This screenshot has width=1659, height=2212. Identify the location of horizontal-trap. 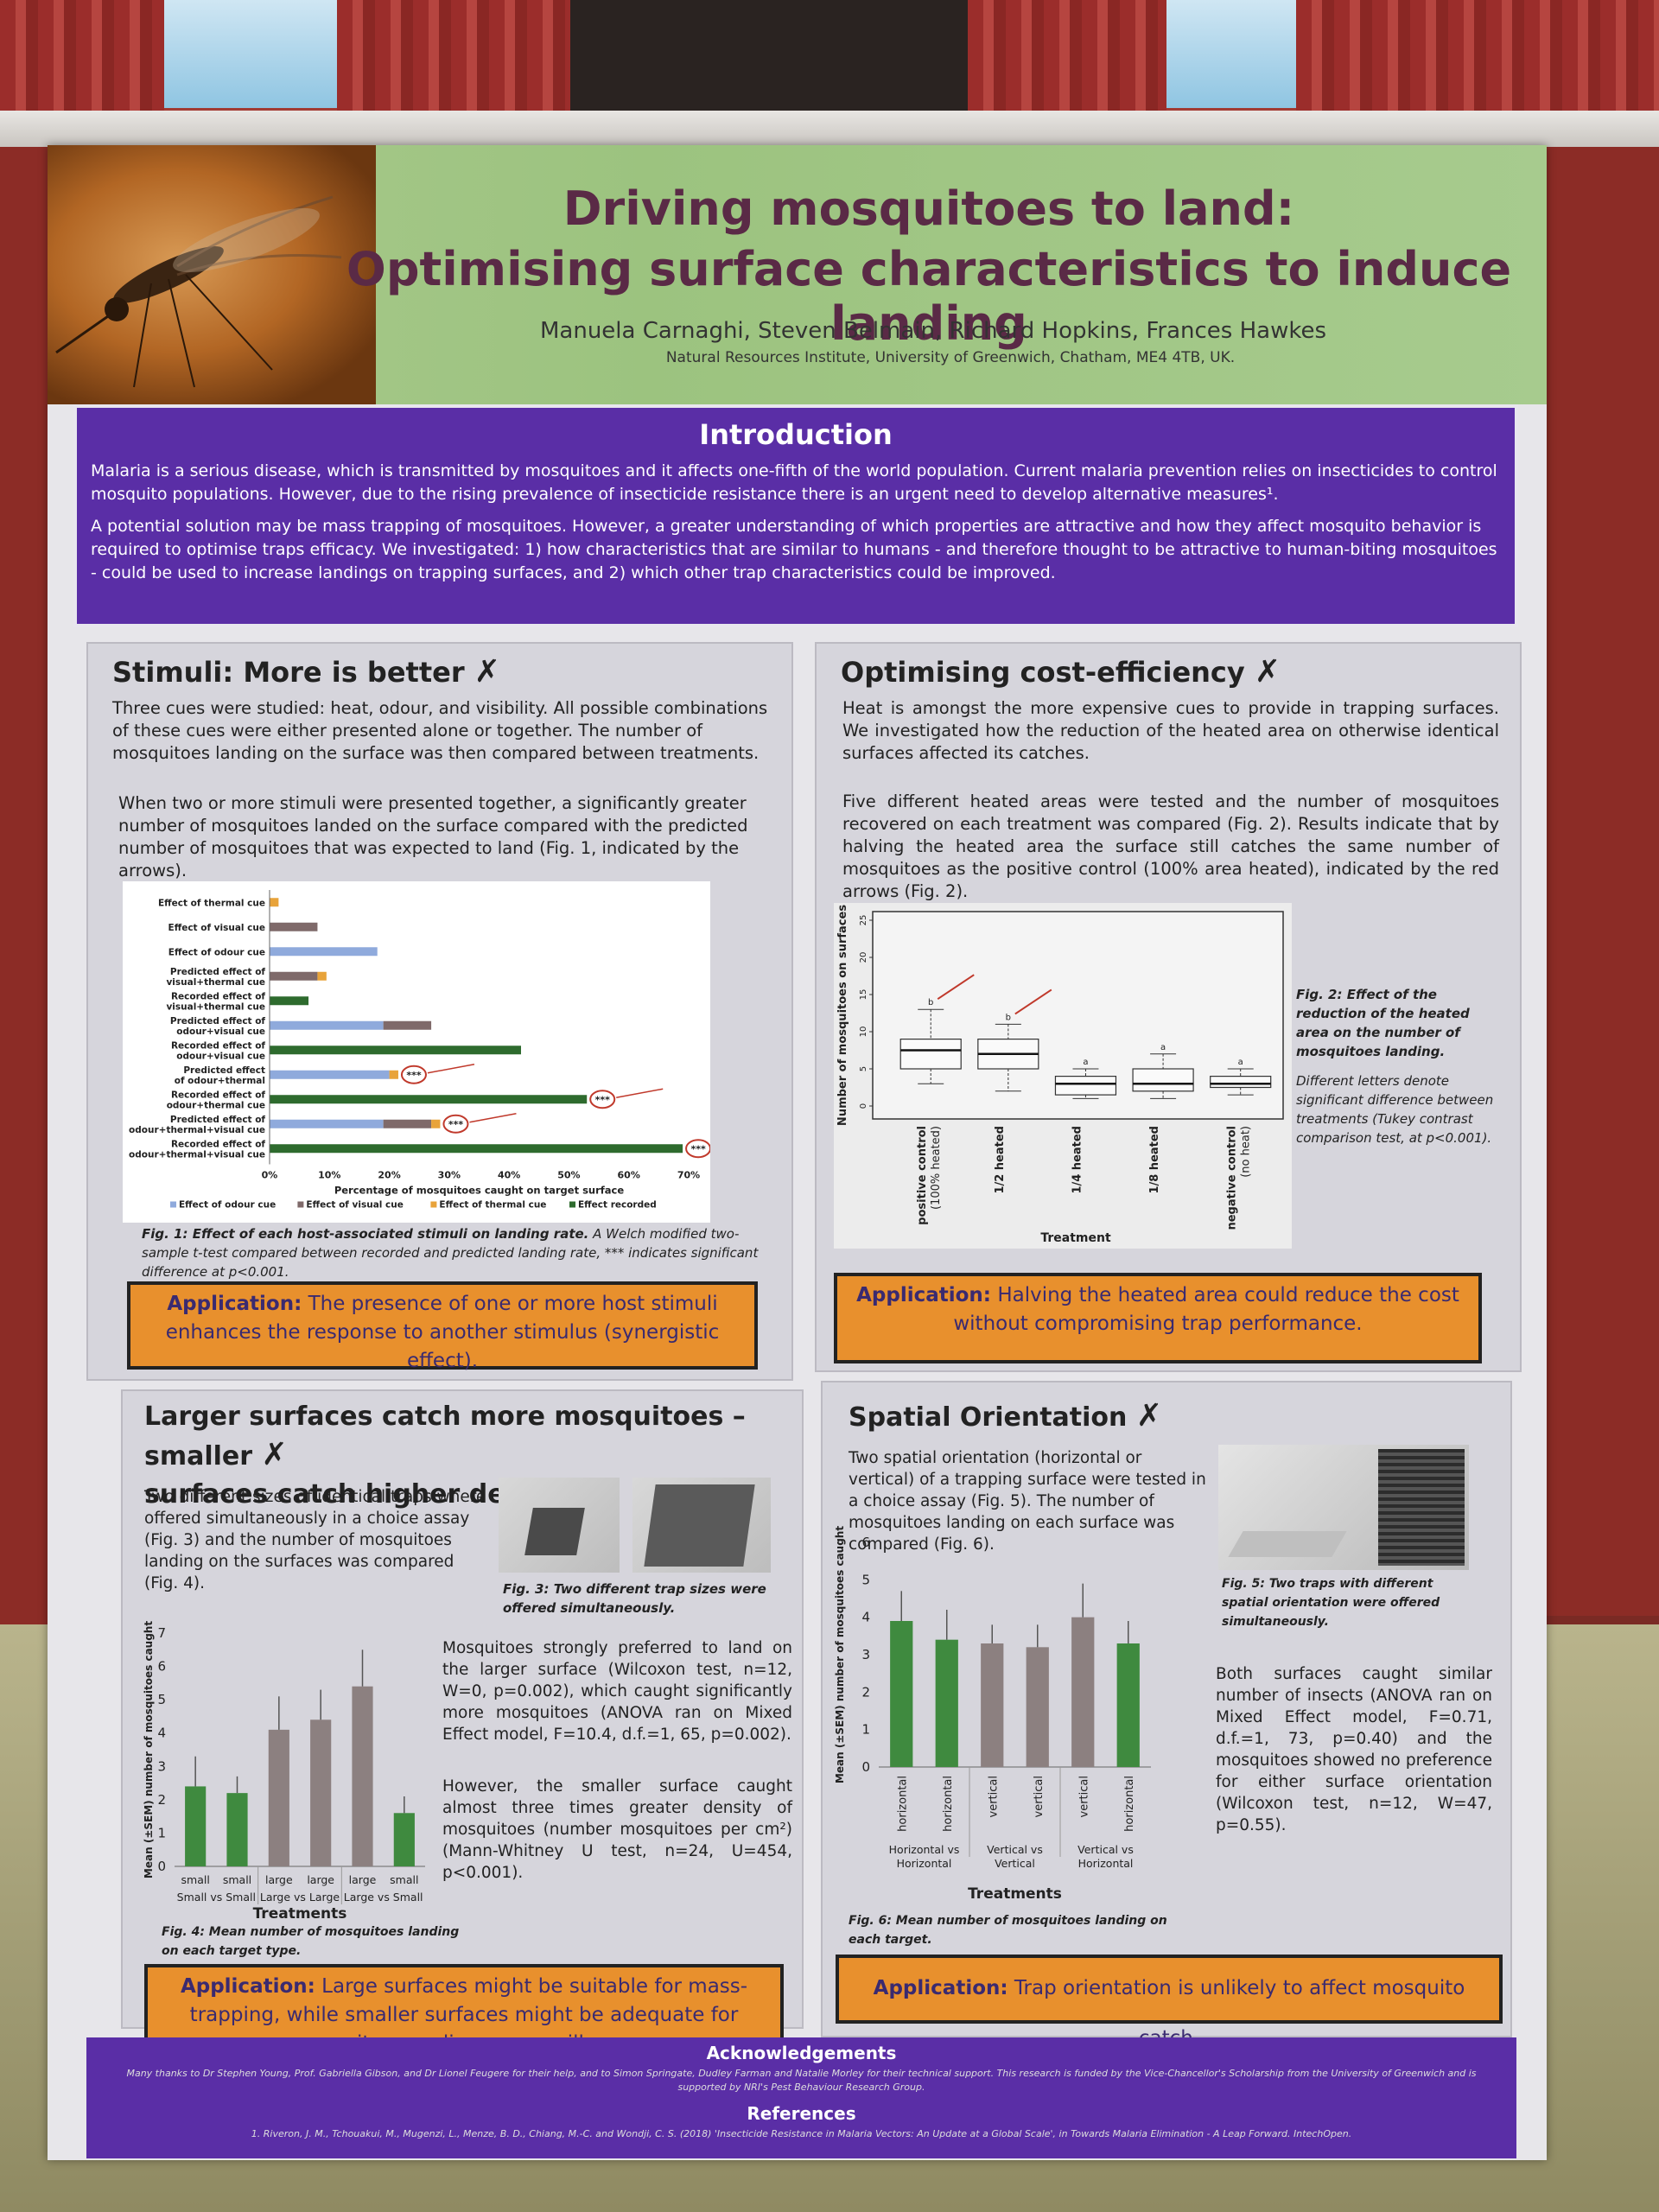
(1287, 1544).